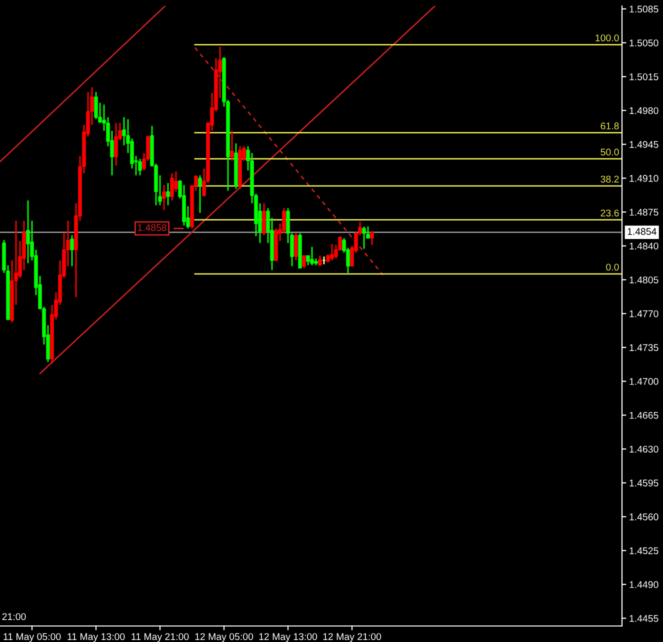 The height and width of the screenshot is (642, 663). What do you see at coordinates (644, 584) in the screenshot?
I see `y-tick-label: 1.4490` at bounding box center [644, 584].